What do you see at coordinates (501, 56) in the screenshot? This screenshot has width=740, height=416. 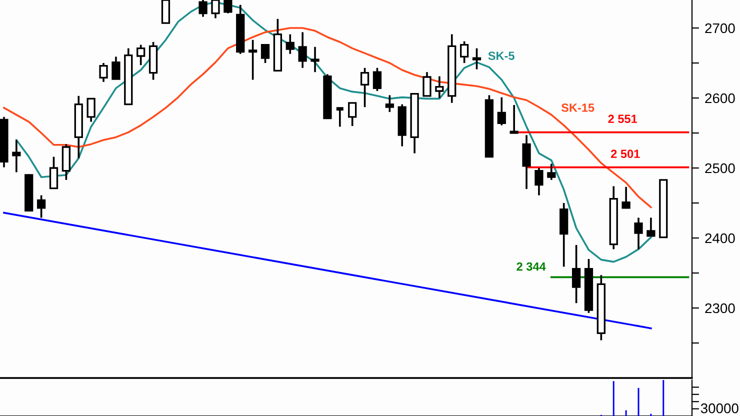 I see `series-label: SK-5` at bounding box center [501, 56].